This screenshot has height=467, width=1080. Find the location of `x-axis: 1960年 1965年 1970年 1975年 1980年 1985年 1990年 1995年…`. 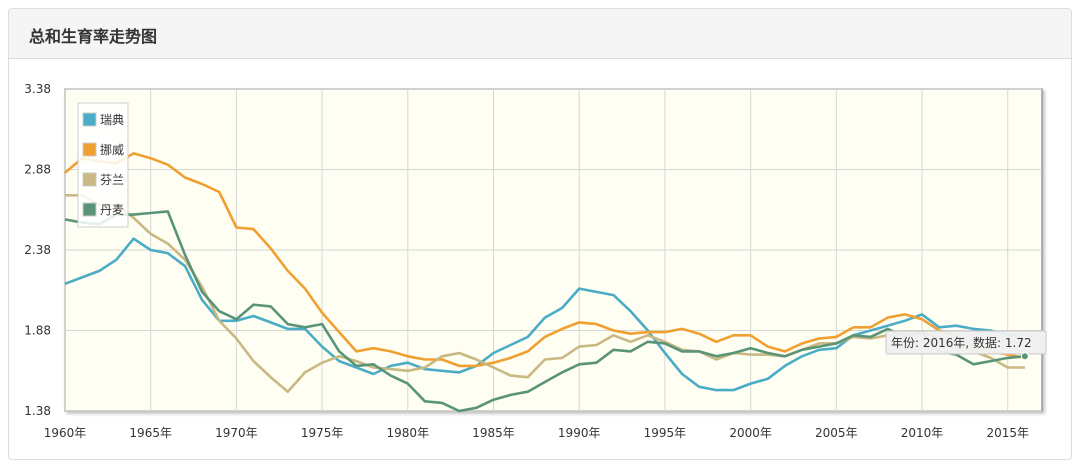

x-axis: 1960年 1965年 1970年 1975年 1980年 1985年 1990年 1995年… is located at coordinates (536, 433).